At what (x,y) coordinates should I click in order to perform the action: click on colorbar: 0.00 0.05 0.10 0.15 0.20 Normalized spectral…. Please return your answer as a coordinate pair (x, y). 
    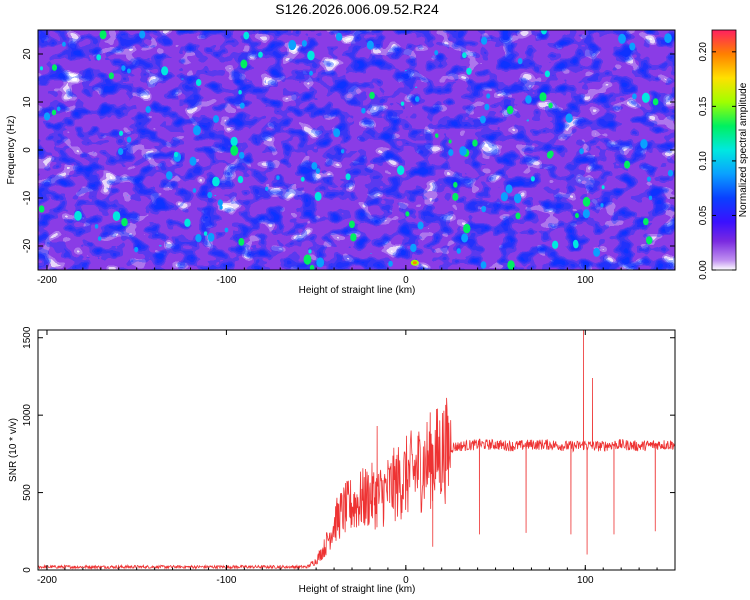
    Looking at the image, I should click on (723, 154).